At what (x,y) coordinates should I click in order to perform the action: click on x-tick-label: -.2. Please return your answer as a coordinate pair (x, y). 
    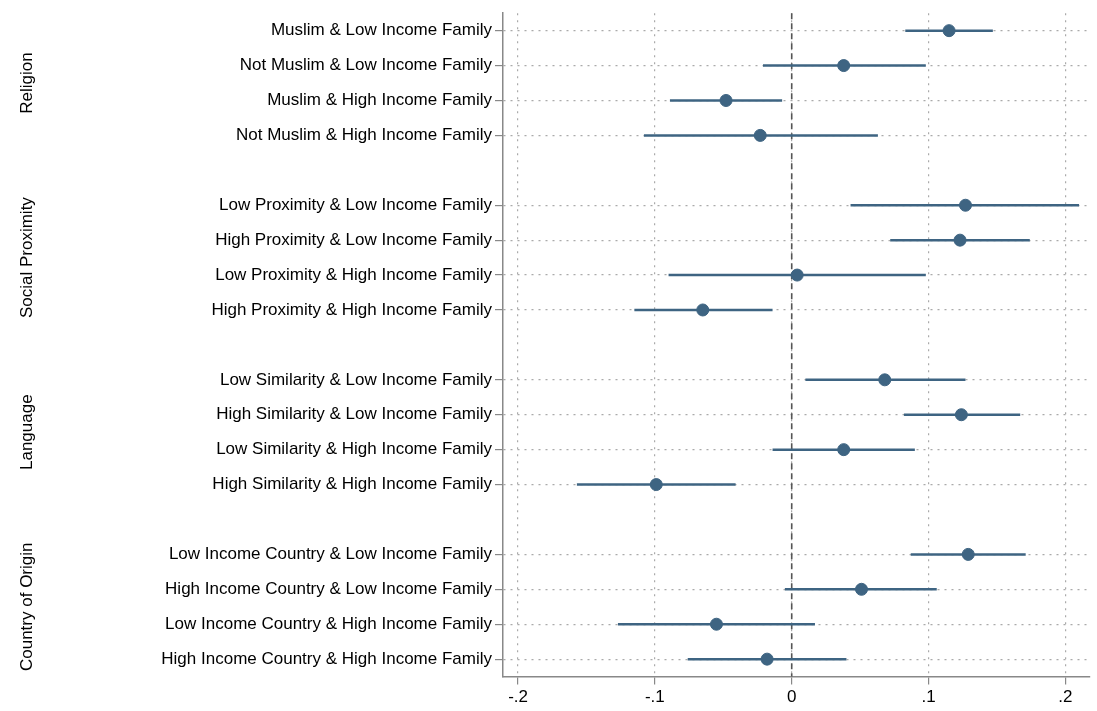
    Looking at the image, I should click on (518, 697).